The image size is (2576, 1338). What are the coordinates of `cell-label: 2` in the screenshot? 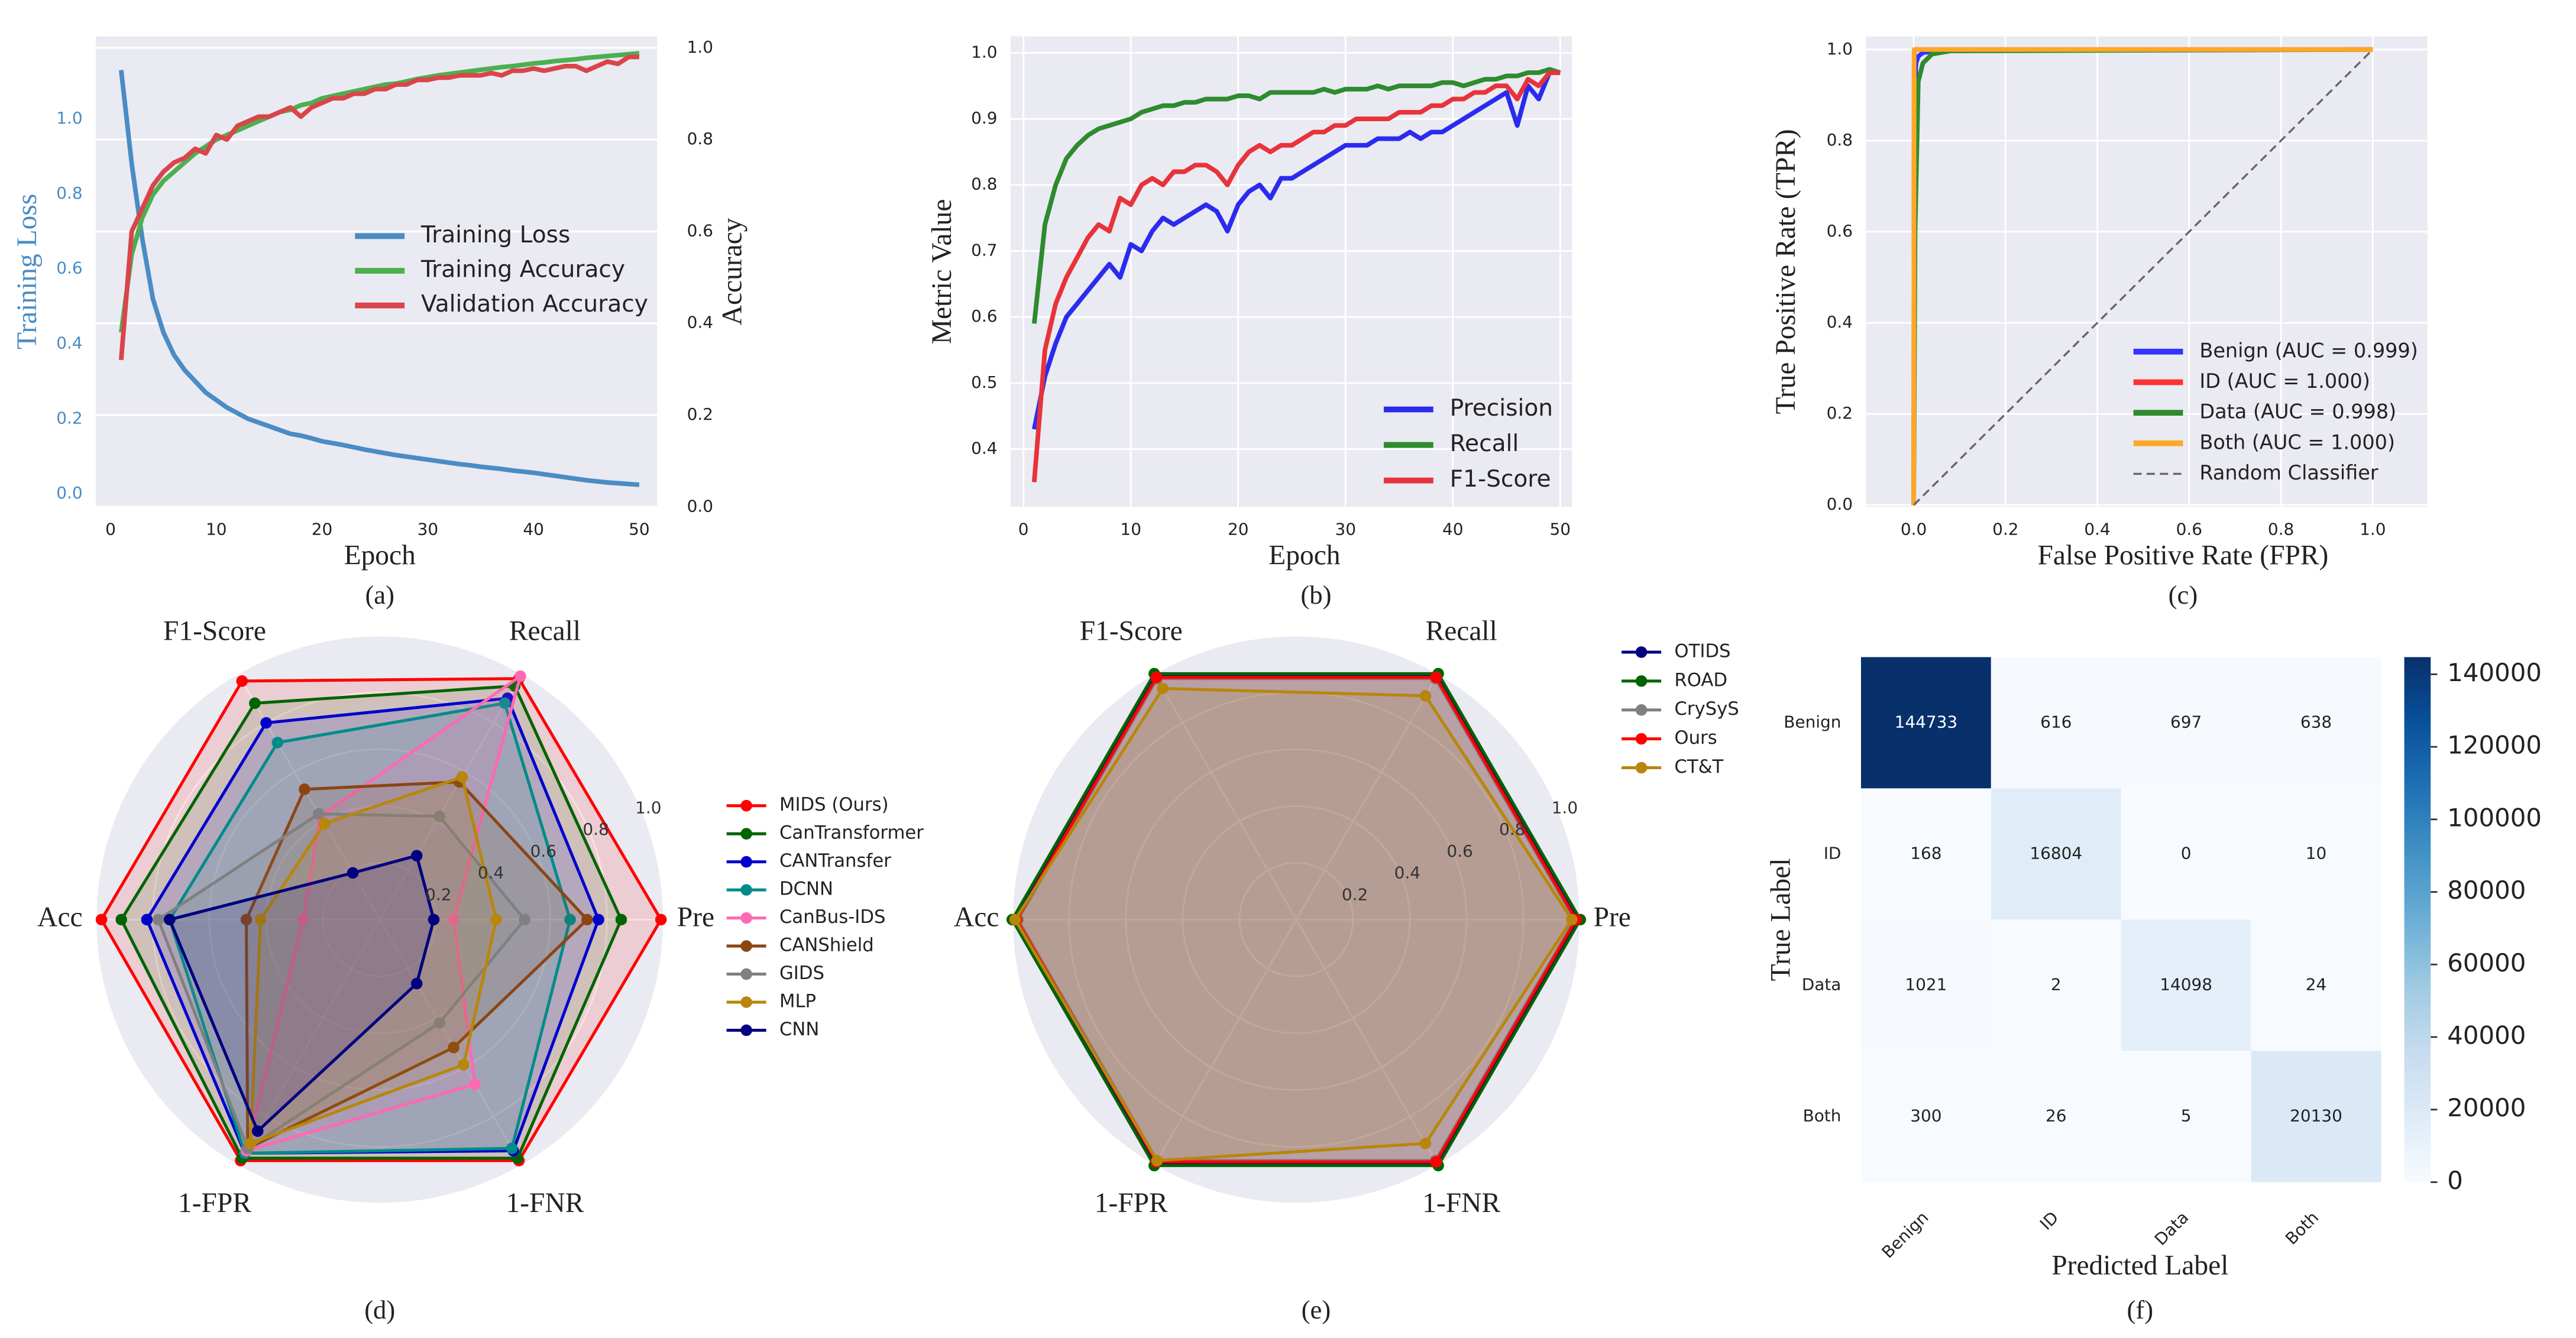 It's located at (2057, 984).